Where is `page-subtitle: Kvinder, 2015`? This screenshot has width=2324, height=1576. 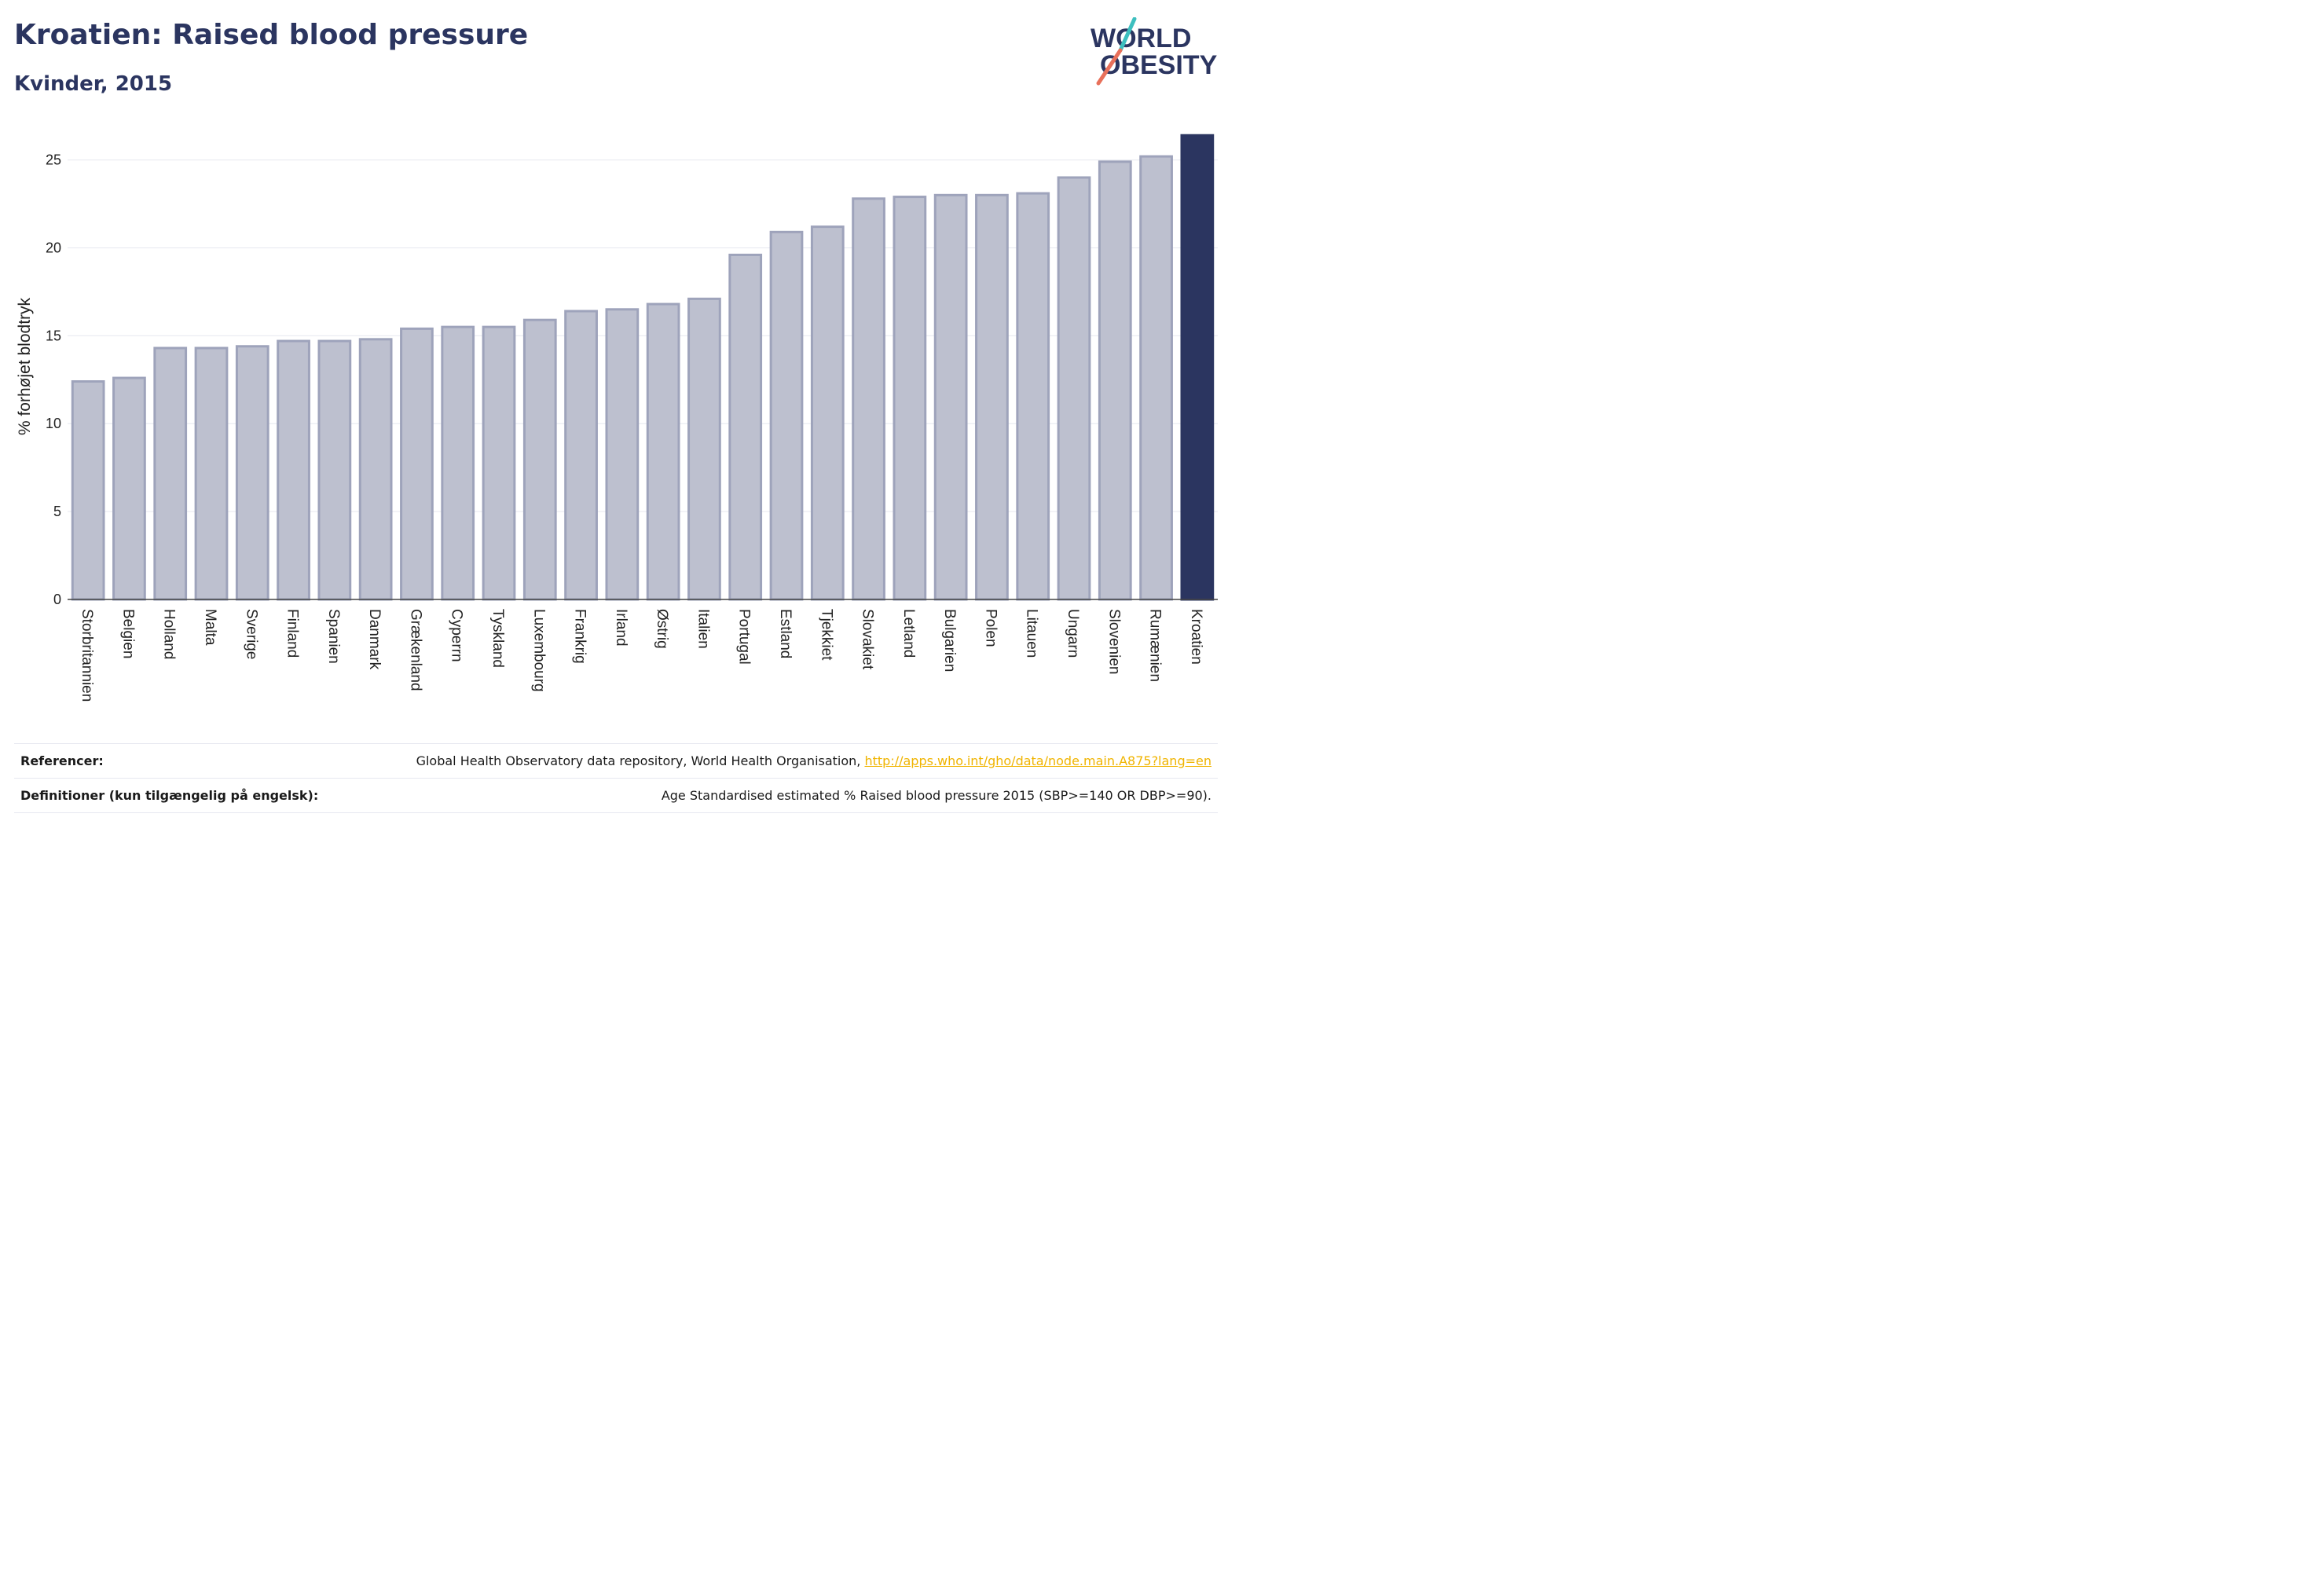
page-subtitle: Kvinder, 2015 is located at coordinates (93, 84).